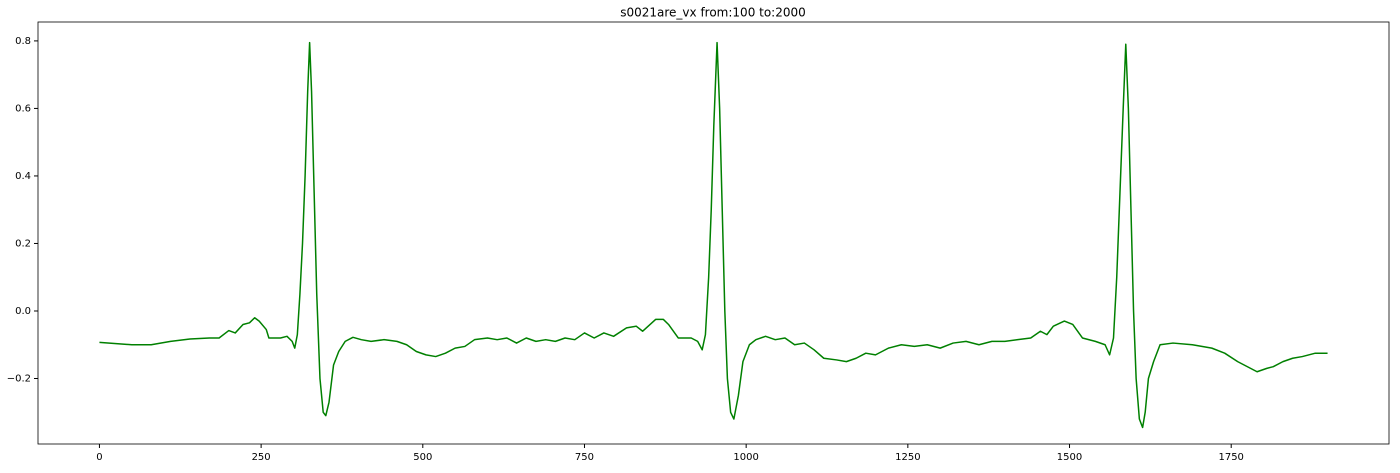 The width and height of the screenshot is (1400, 473). Describe the element at coordinates (19, 379) in the screenshot. I see `y-tick-label: −0.2` at that location.